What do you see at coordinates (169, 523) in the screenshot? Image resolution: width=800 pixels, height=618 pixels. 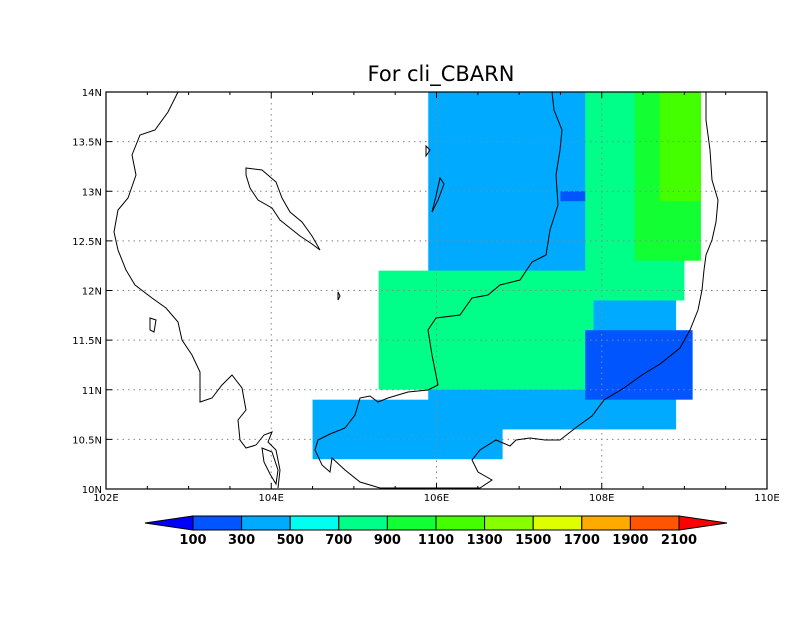 I see `colorbar-min-triangle` at bounding box center [169, 523].